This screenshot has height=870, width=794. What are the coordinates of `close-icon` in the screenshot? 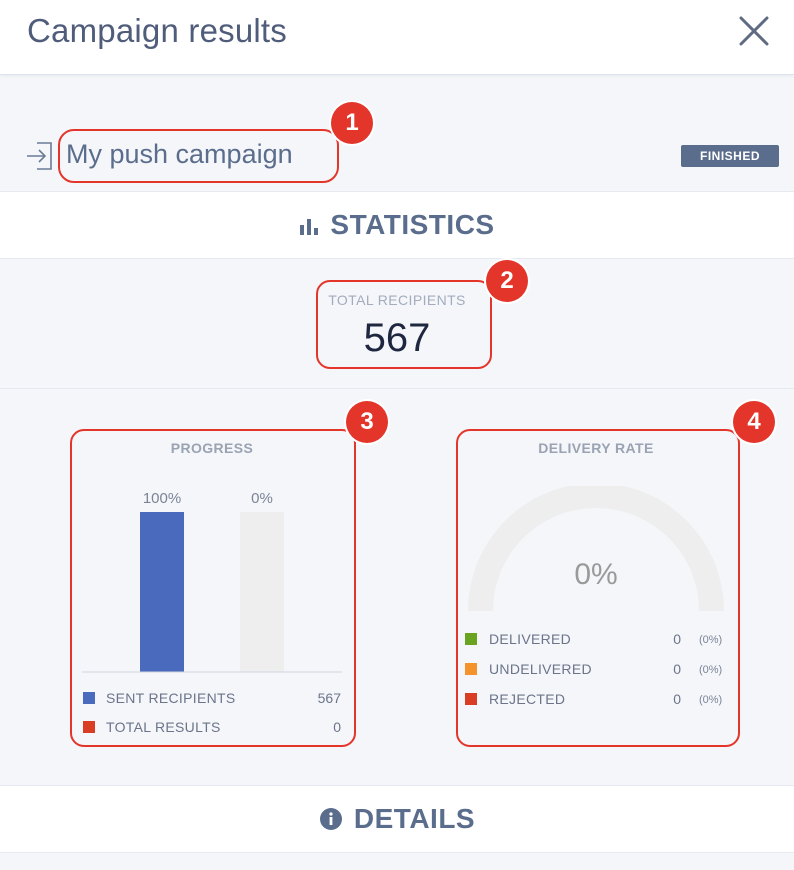 It's located at (754, 31).